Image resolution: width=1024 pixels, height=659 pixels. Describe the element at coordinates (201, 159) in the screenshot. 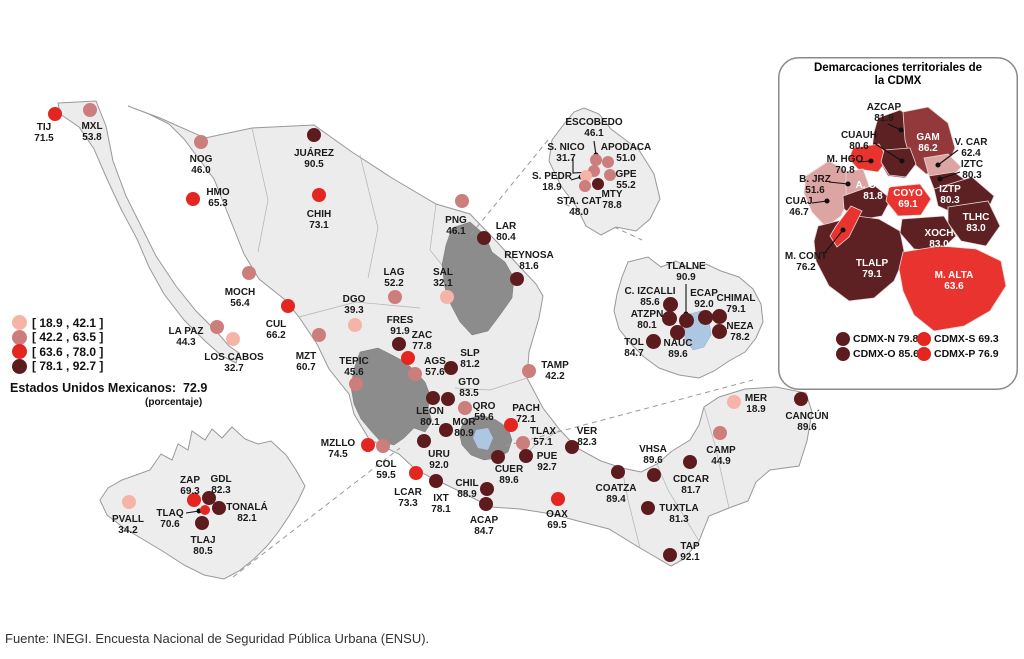

I see `city-name: NOG` at that location.